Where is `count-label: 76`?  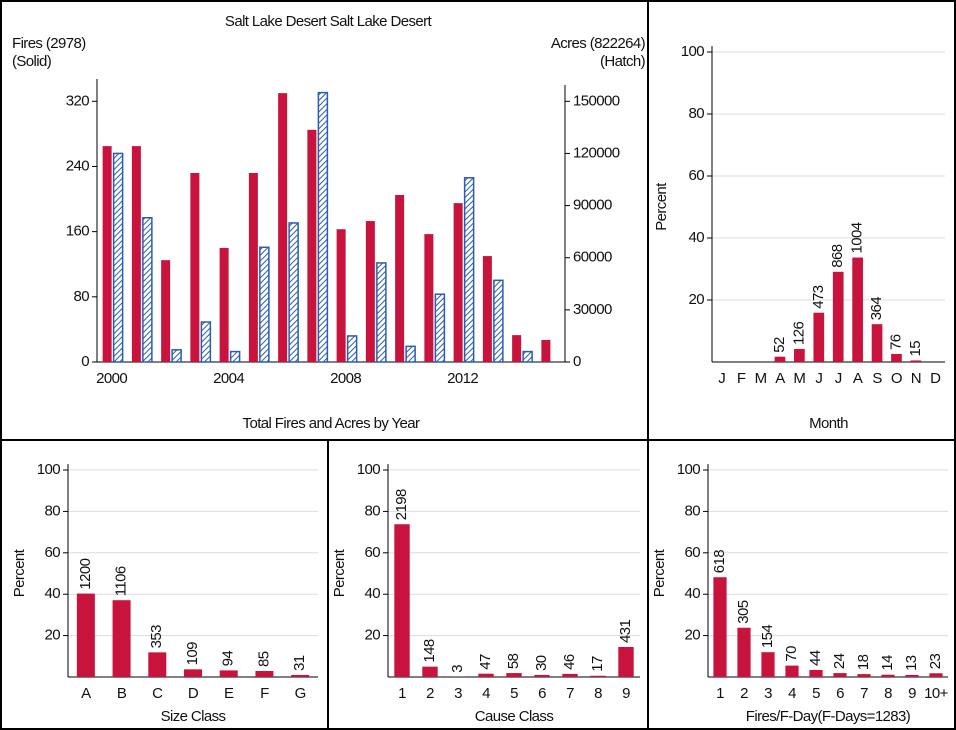 count-label: 76 is located at coordinates (895, 342).